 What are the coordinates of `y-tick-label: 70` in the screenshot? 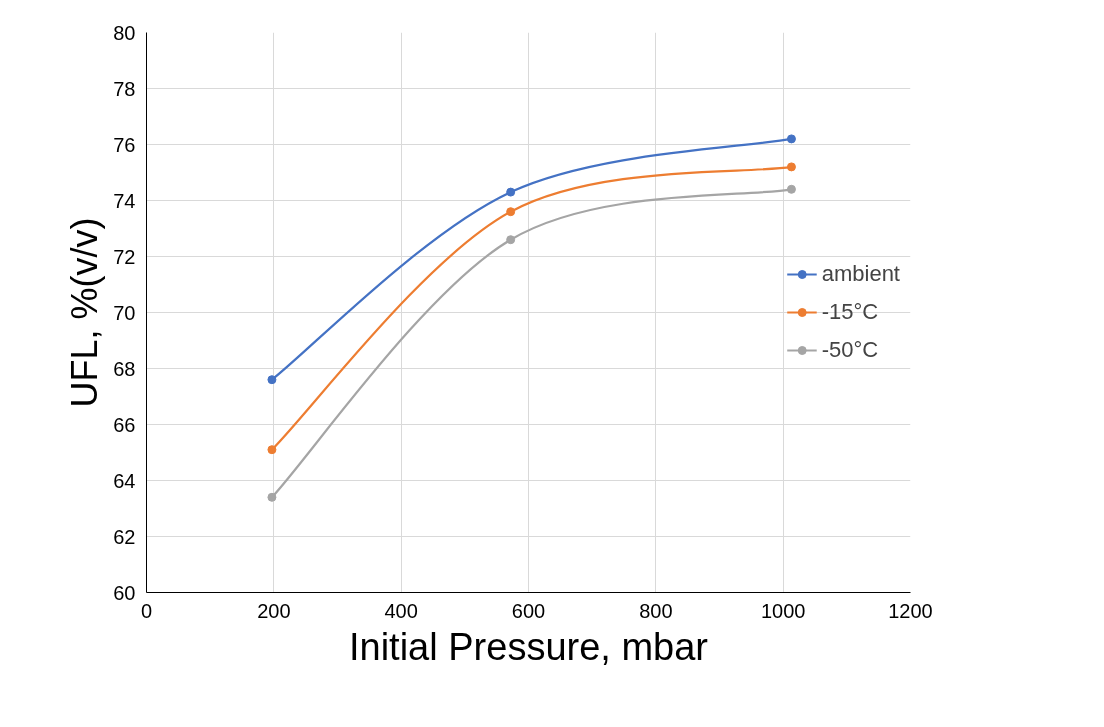 It's located at (124, 312).